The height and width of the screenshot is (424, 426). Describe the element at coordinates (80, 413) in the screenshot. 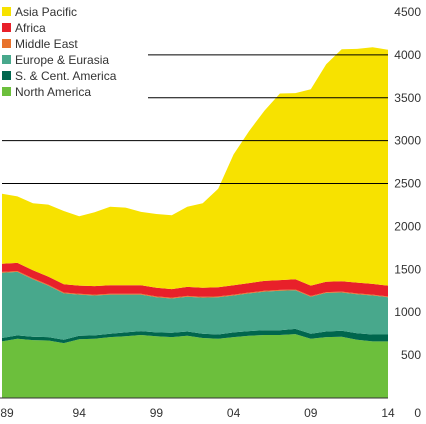

I see `x-tick-label: 94` at that location.